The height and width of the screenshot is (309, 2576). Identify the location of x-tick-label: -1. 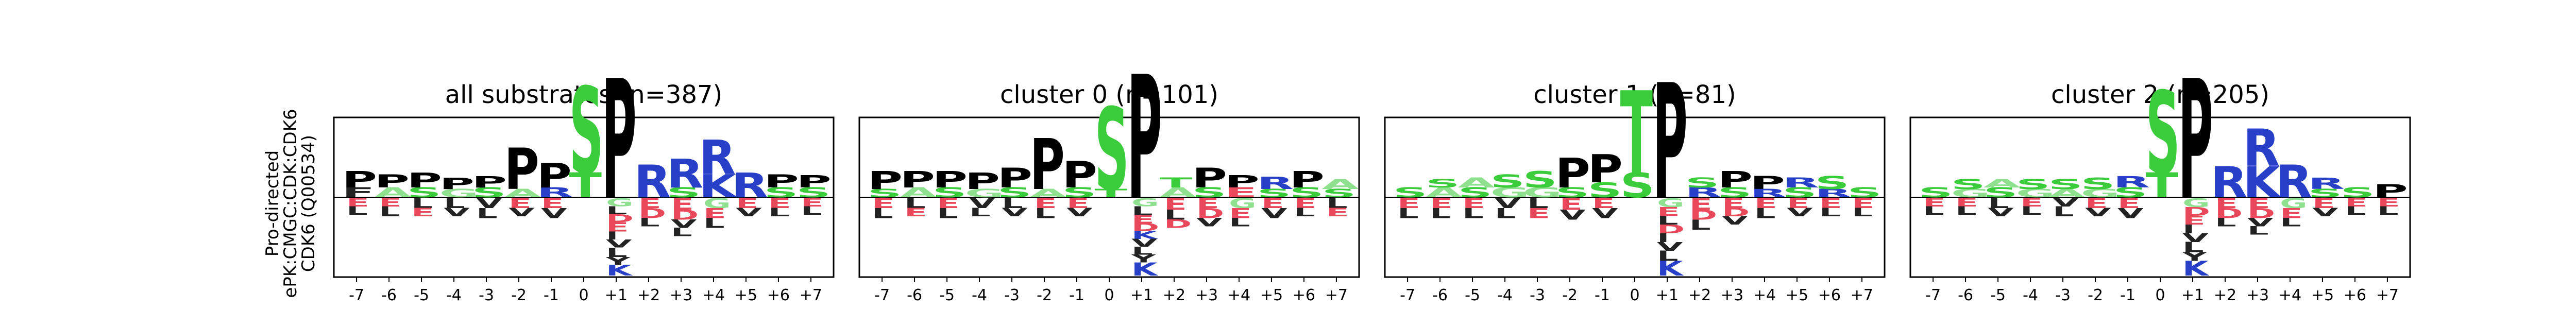
(1076, 295).